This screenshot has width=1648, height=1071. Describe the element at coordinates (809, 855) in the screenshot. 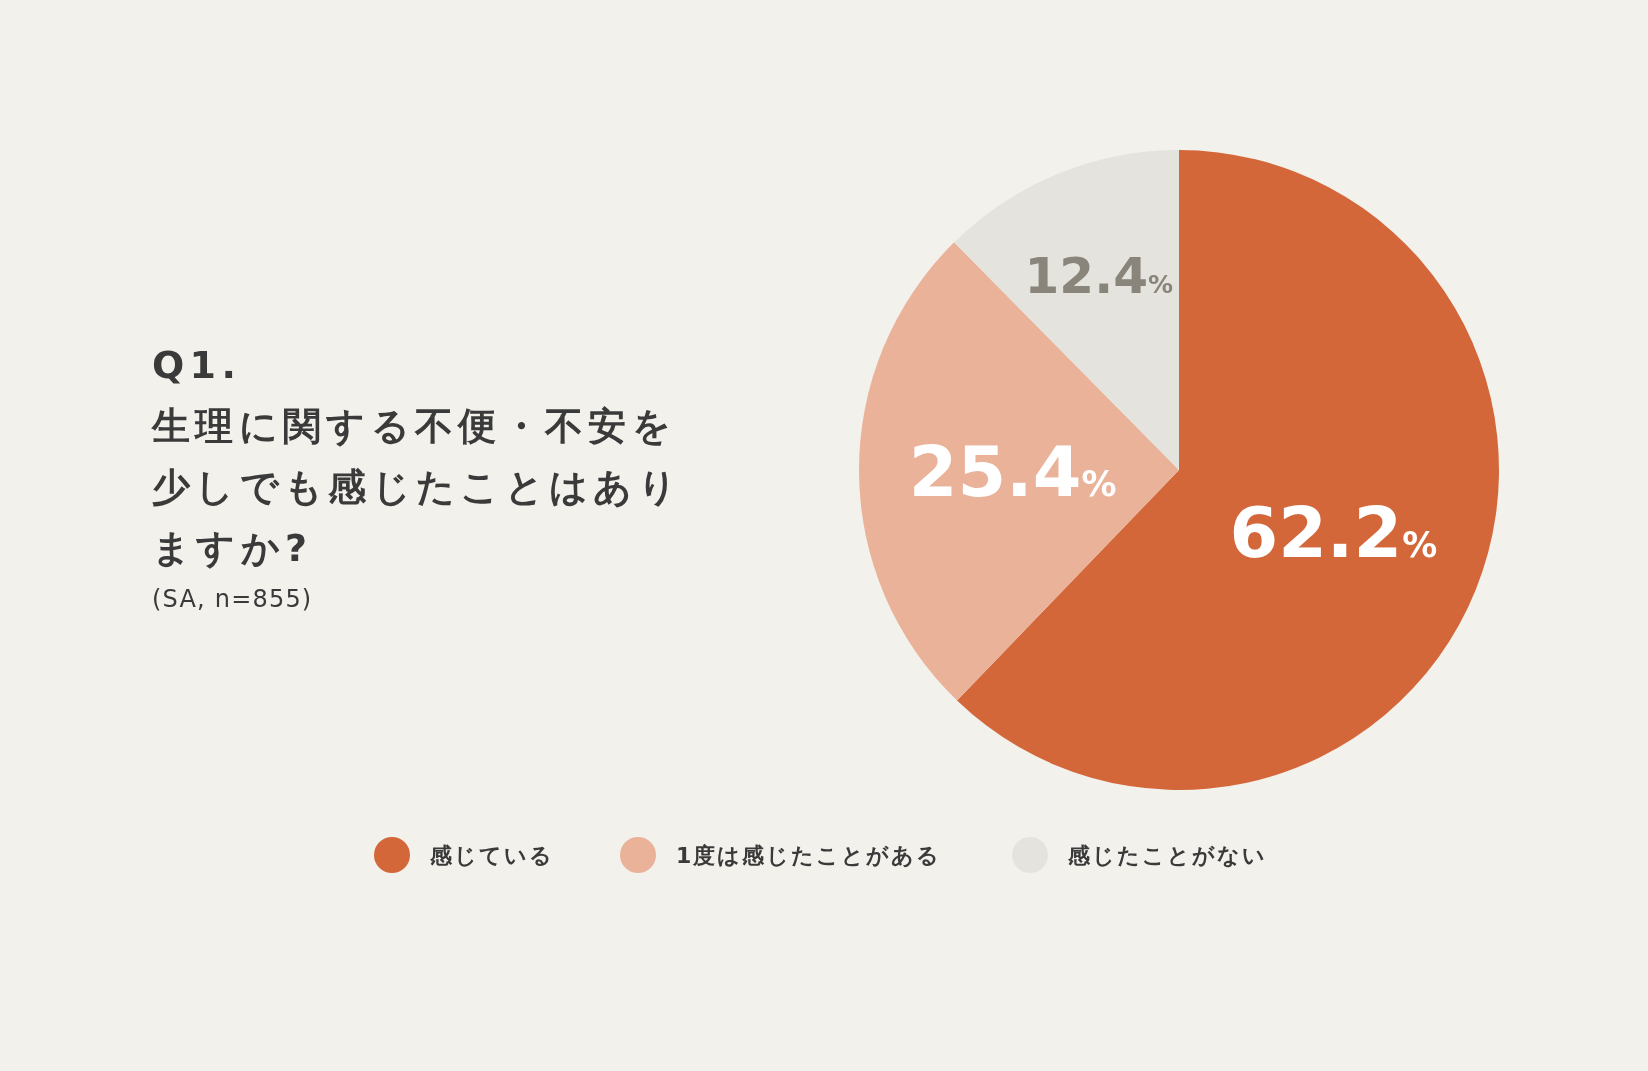

I see `legend-label: 1度は感じたことがある` at that location.